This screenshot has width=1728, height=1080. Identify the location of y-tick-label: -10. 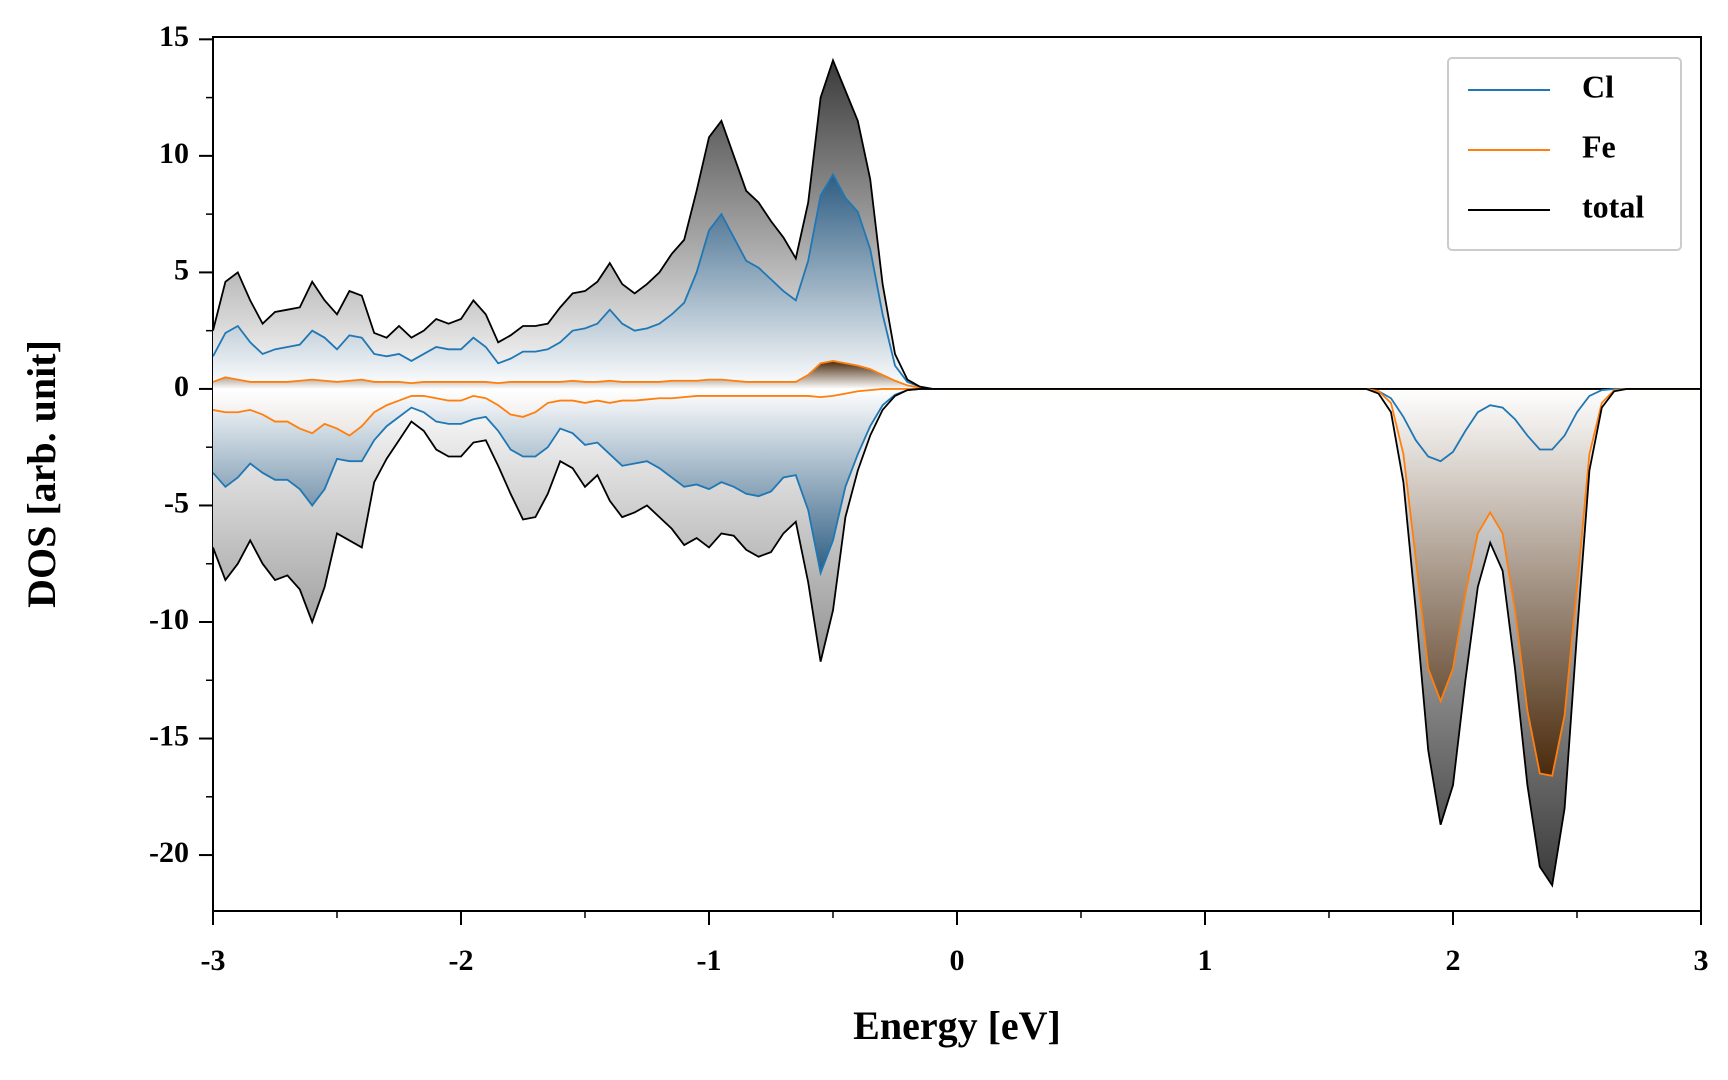
(169, 619).